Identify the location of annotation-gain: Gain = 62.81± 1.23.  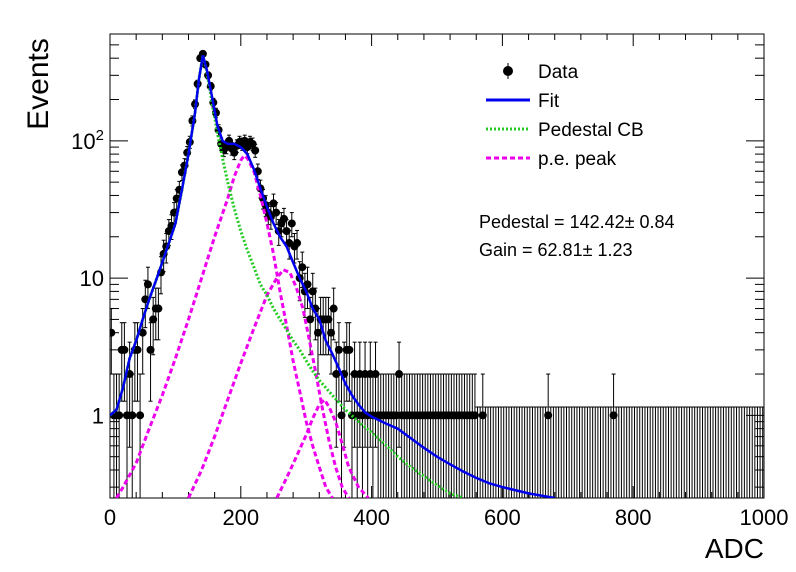
(556, 250).